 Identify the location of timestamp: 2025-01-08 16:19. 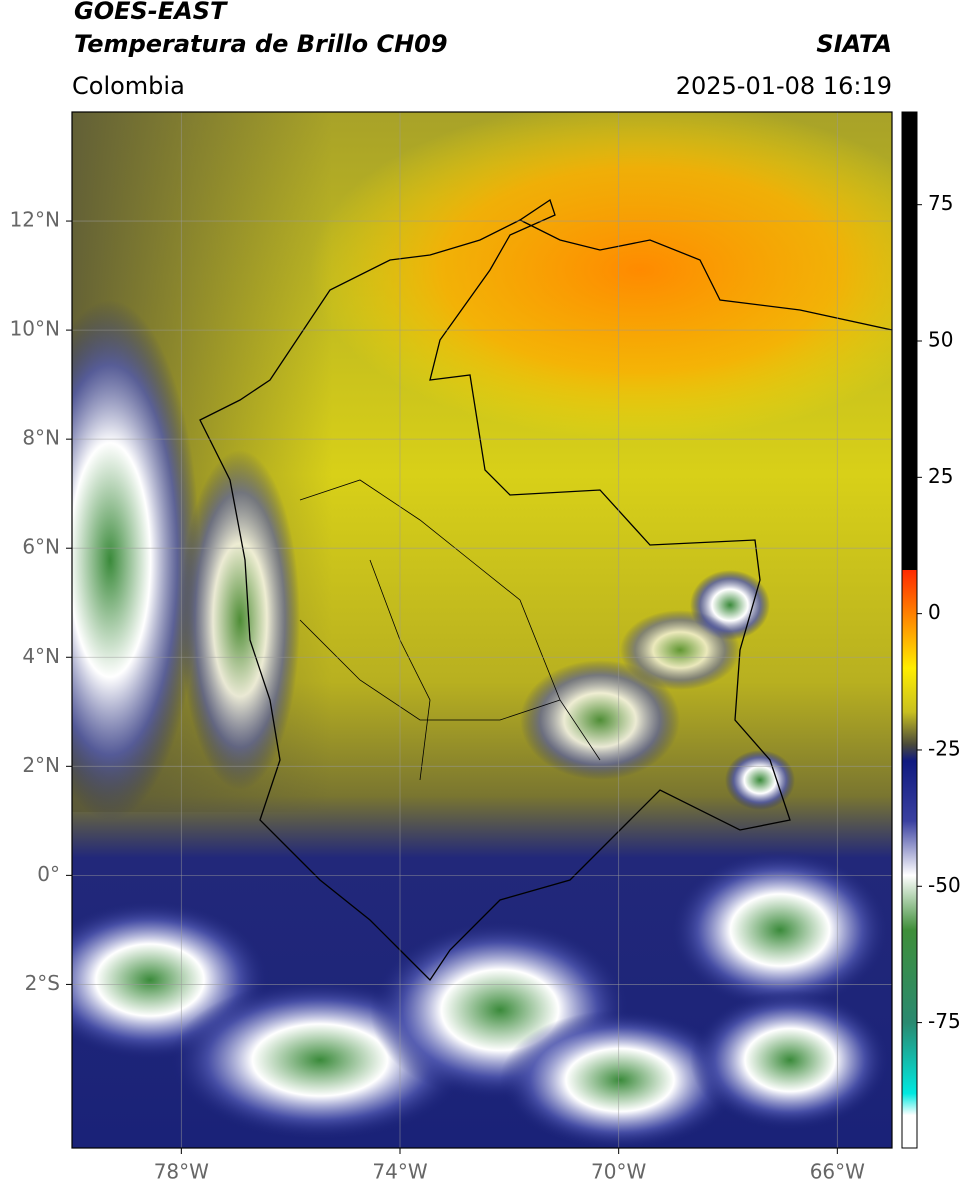
(784, 86).